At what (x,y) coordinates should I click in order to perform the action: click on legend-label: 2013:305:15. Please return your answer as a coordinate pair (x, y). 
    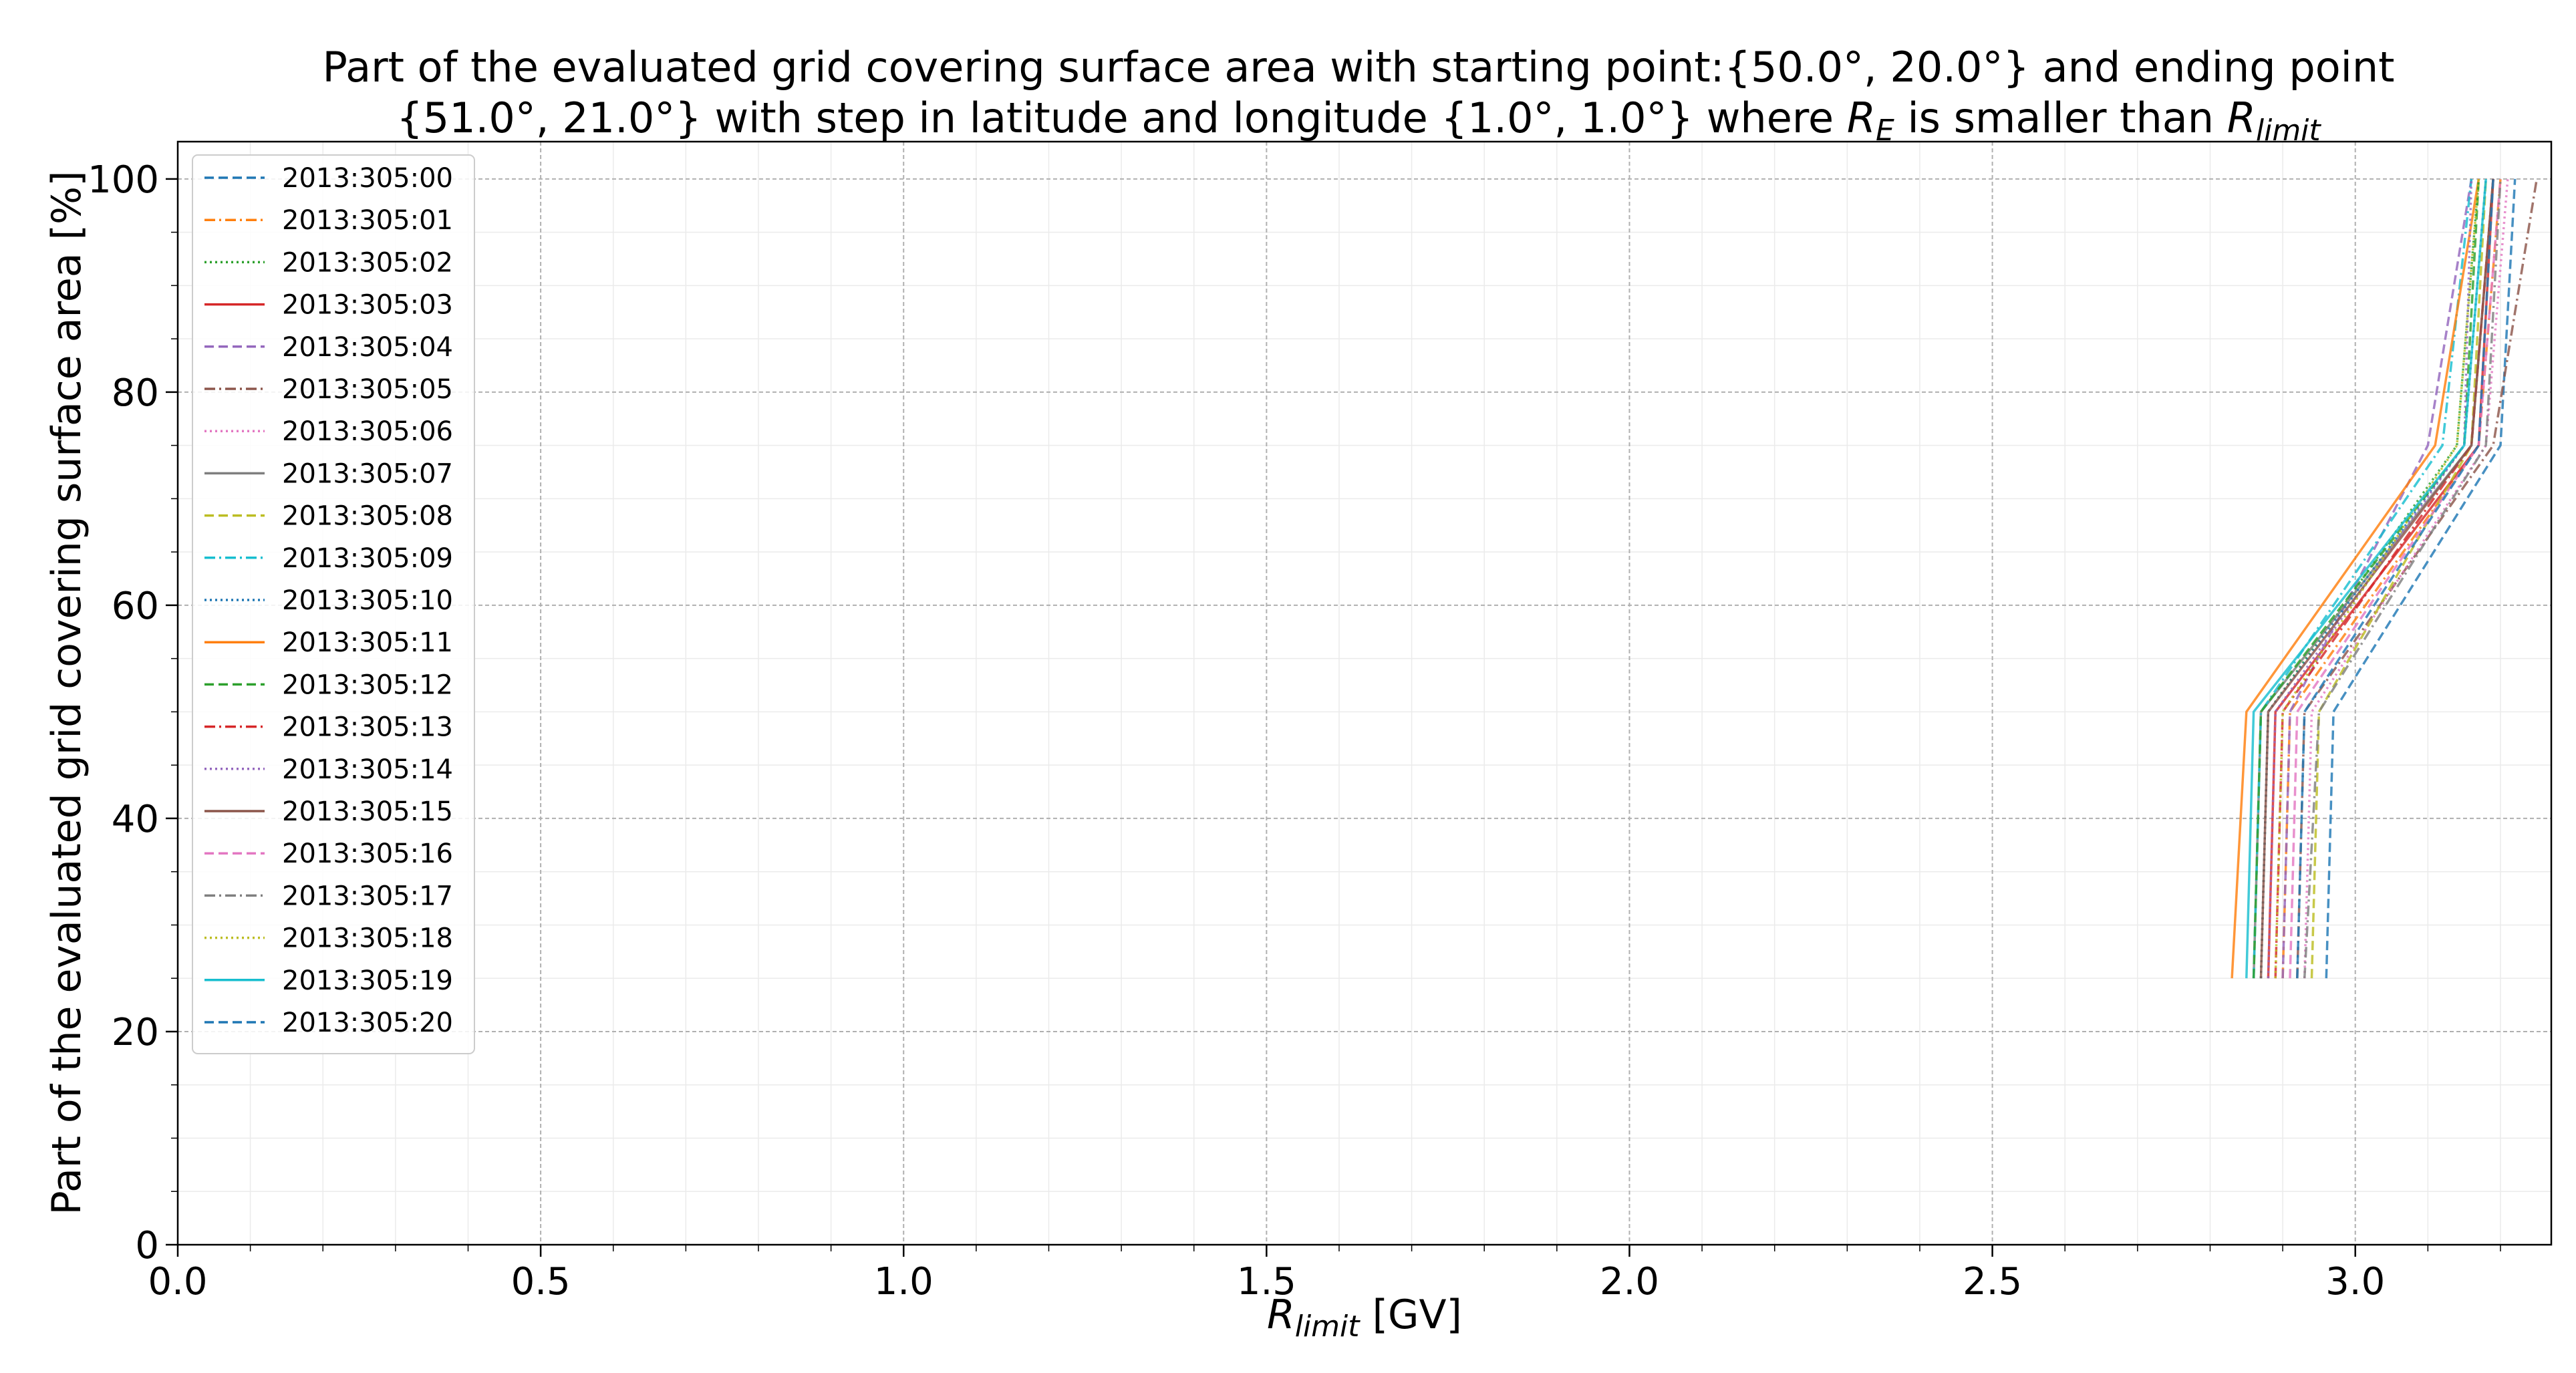
    Looking at the image, I should click on (367, 811).